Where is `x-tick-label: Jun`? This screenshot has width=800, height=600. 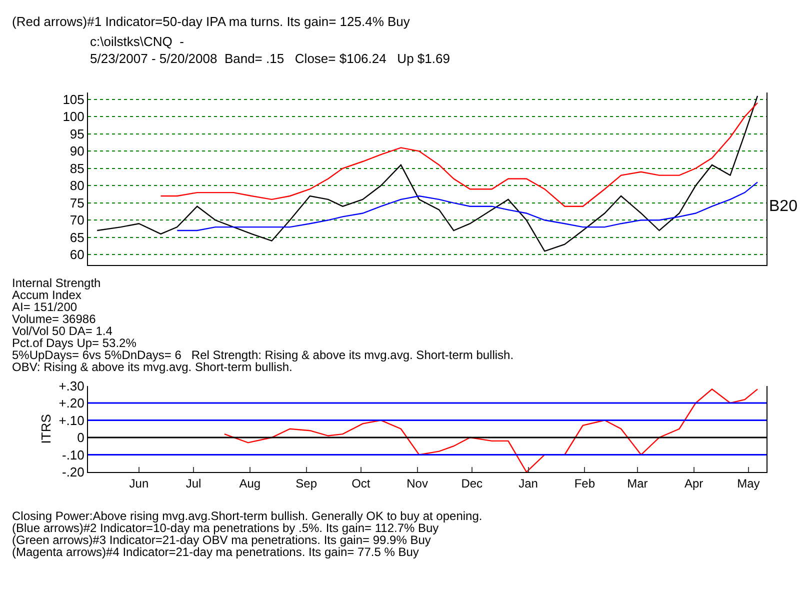 x-tick-label: Jun is located at coordinates (139, 483).